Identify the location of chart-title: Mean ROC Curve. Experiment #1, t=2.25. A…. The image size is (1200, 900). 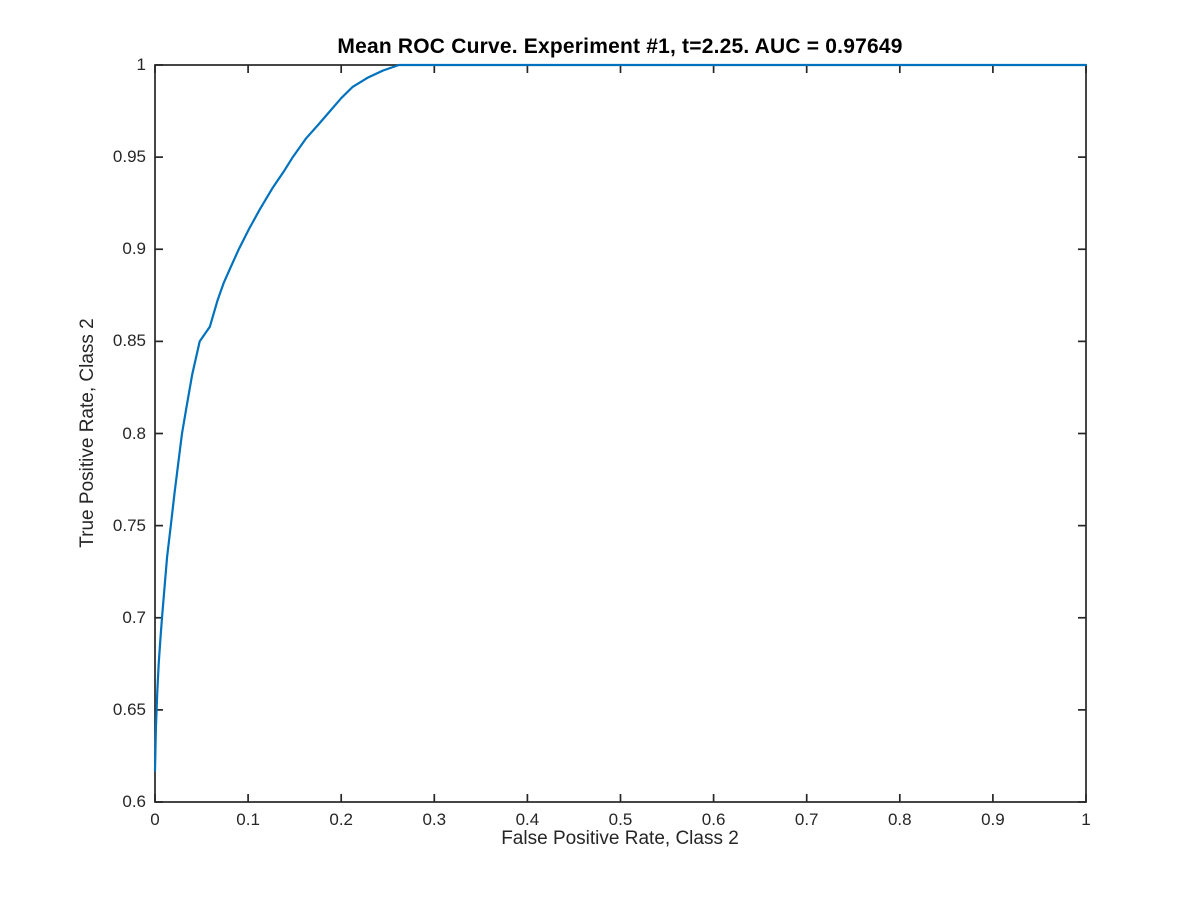
(620, 46).